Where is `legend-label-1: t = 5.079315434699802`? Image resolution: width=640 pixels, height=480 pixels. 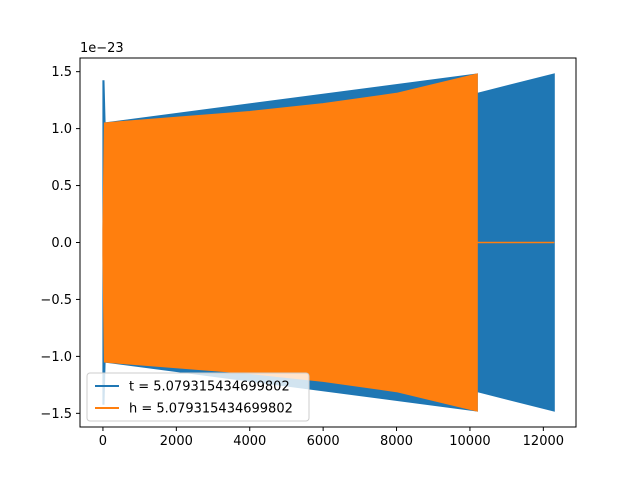 legend-label-1: t = 5.079315434699802 is located at coordinates (209, 387).